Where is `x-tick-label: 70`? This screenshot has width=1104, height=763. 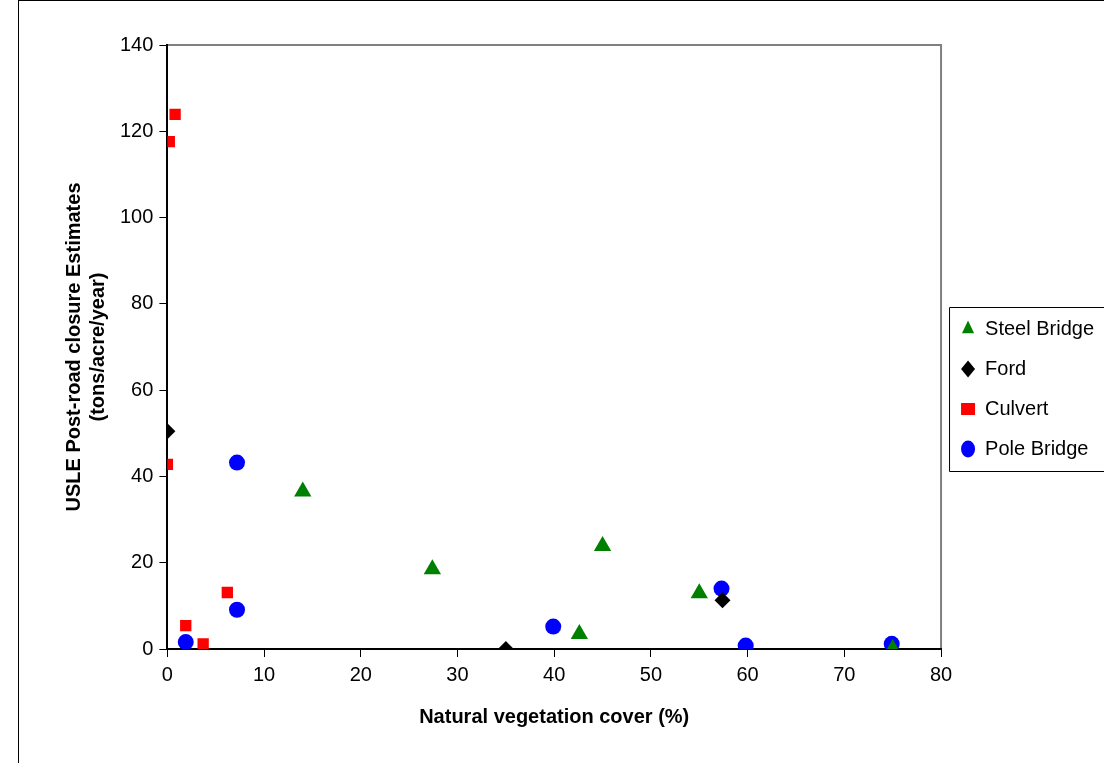
x-tick-label: 70 is located at coordinates (844, 673).